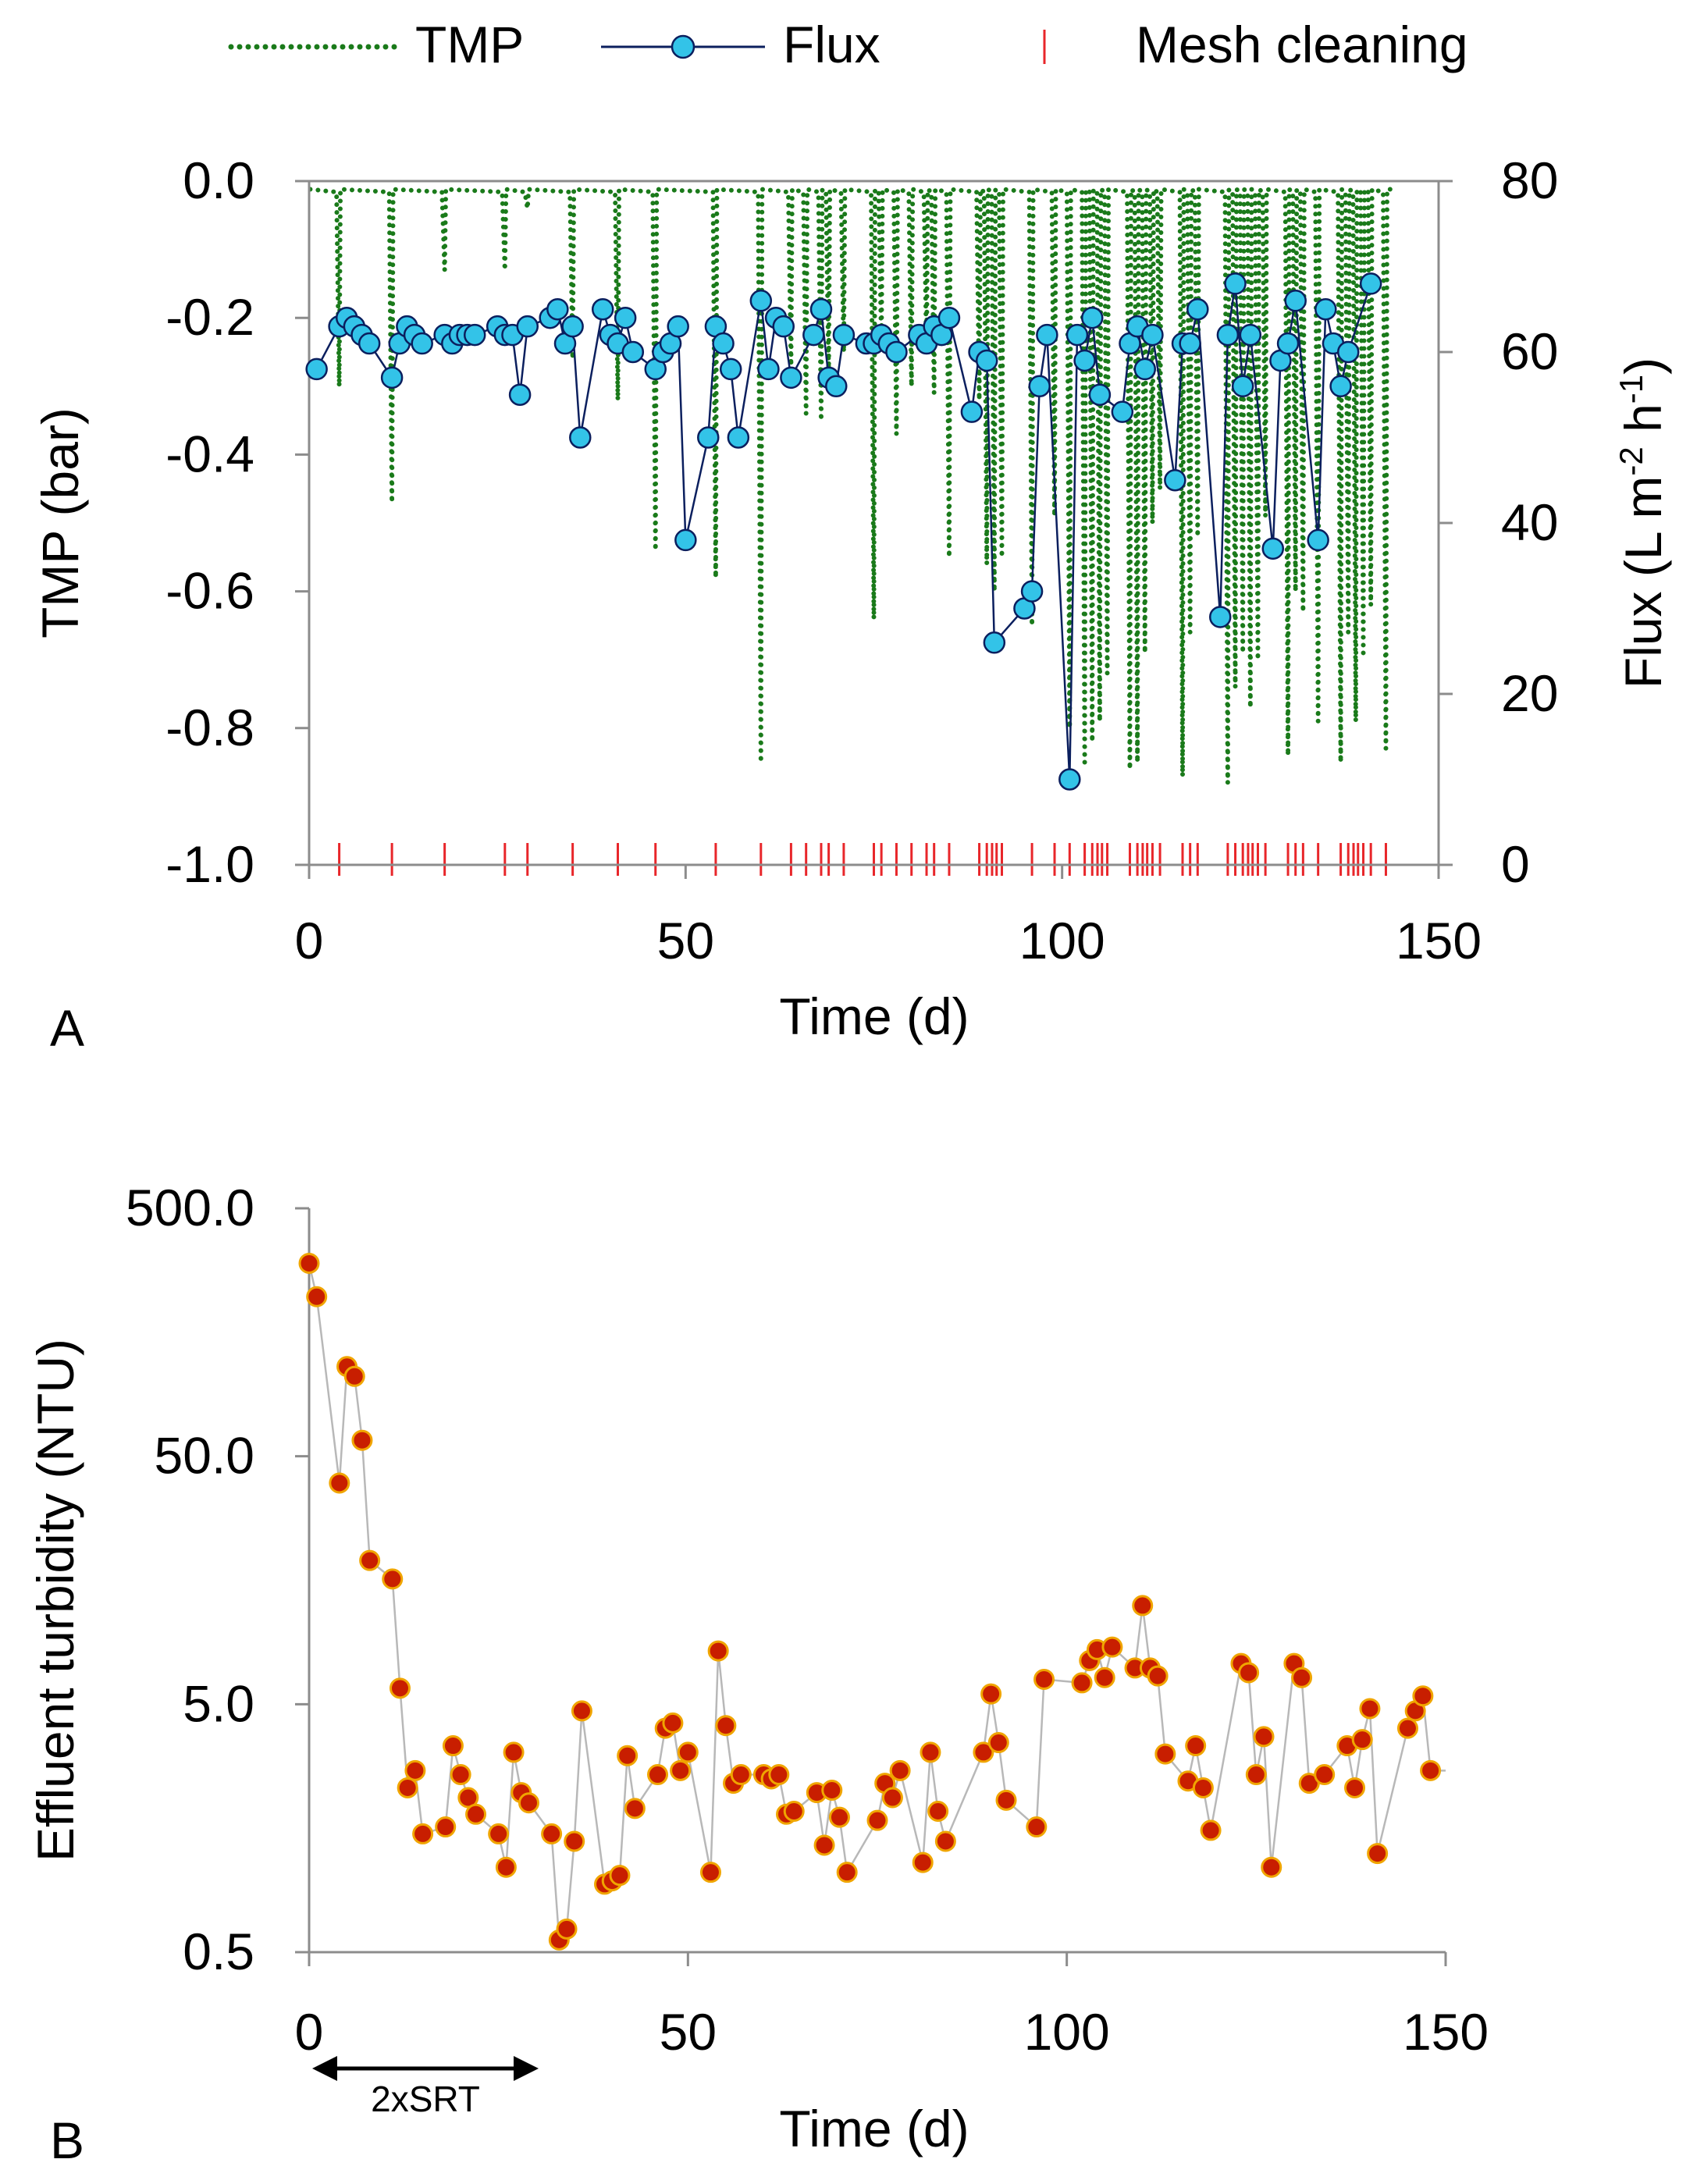 This screenshot has width=1704, height=2184. I want to click on legend-flux-label: Flux, so click(831, 44).